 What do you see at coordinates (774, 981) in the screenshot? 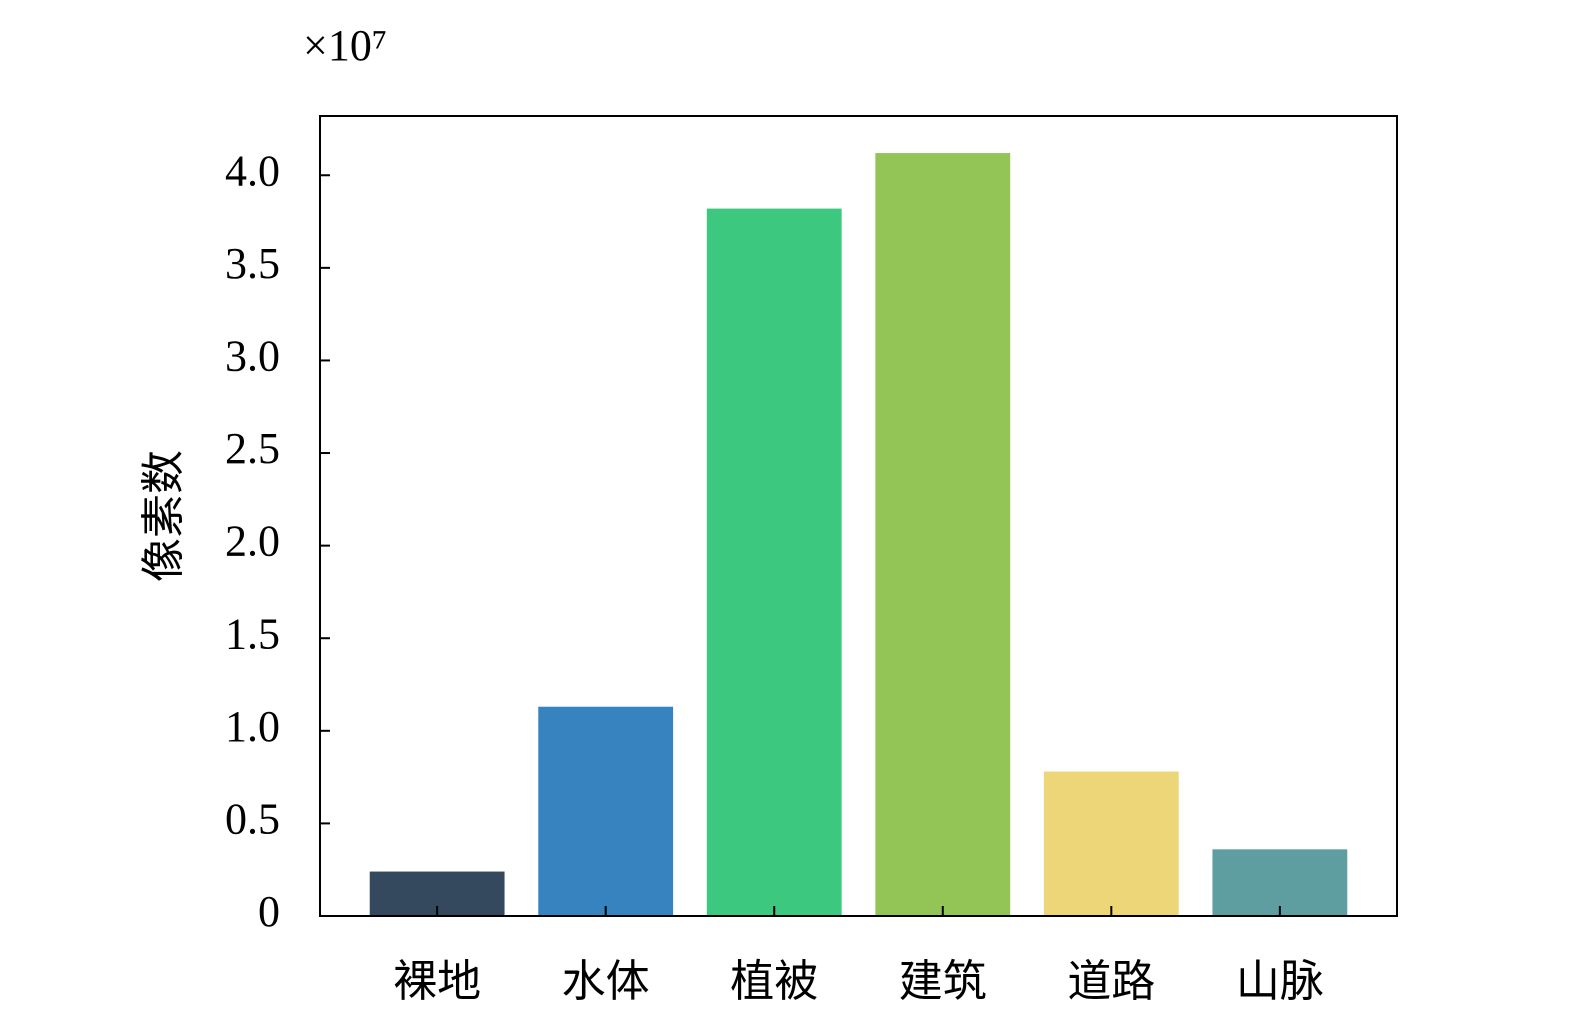
I see `x-tick-label: 植被` at bounding box center [774, 981].